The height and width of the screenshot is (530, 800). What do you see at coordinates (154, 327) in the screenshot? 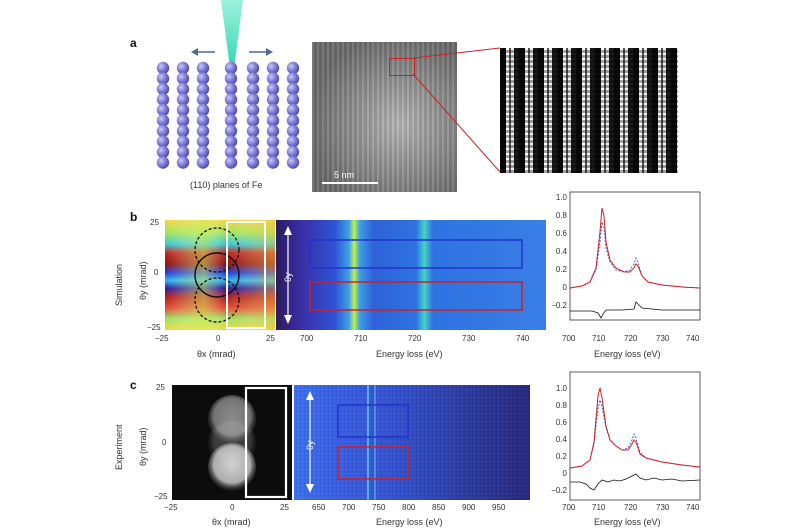
I see `b-diff-ytick-bot: −25` at bounding box center [154, 327].